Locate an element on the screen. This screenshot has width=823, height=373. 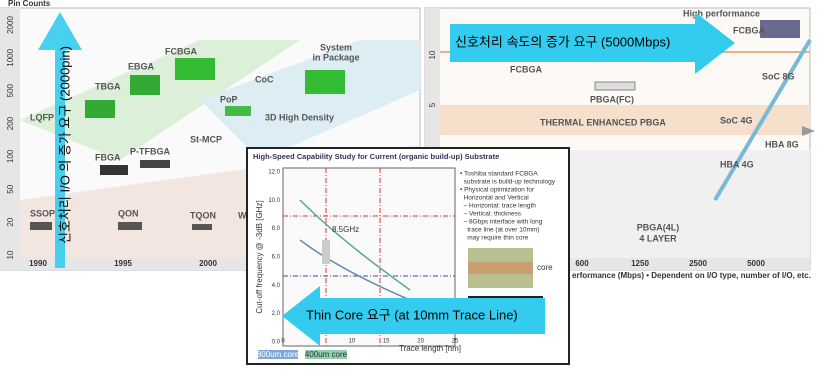
arrow-left is located at coordinates (413, 316).